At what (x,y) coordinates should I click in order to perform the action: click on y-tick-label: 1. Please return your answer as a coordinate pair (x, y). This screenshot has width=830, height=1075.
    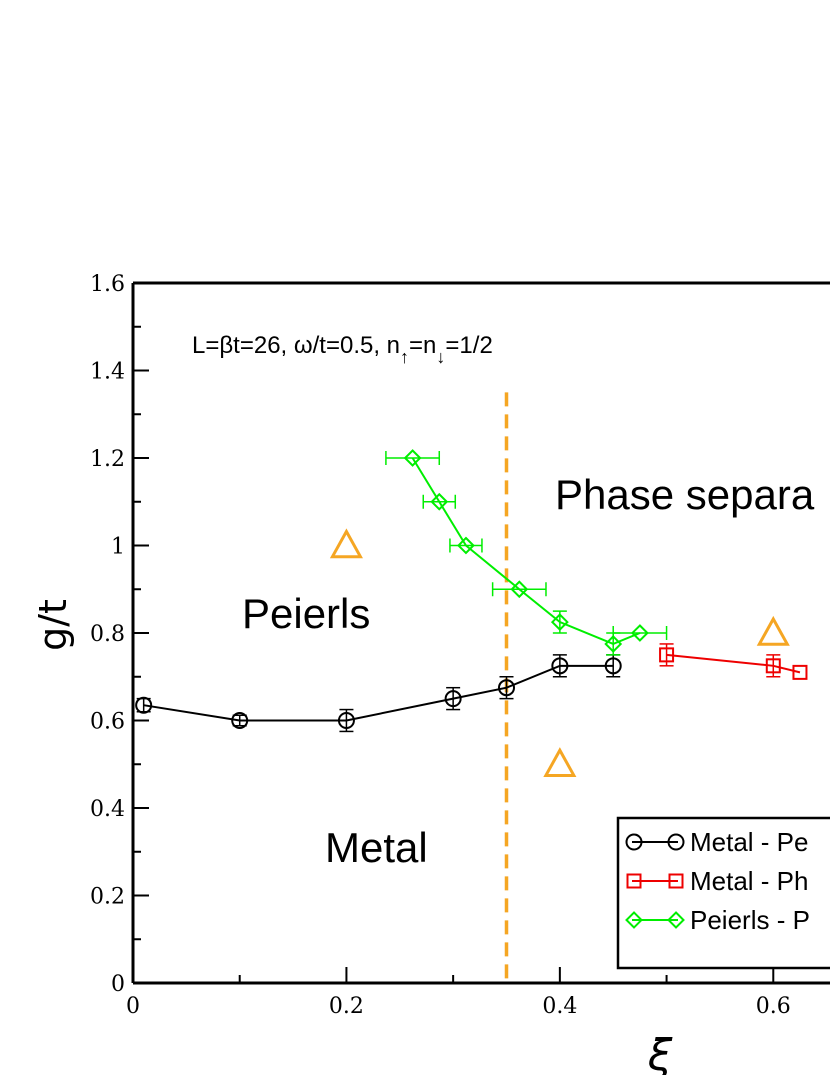
    Looking at the image, I should click on (118, 547).